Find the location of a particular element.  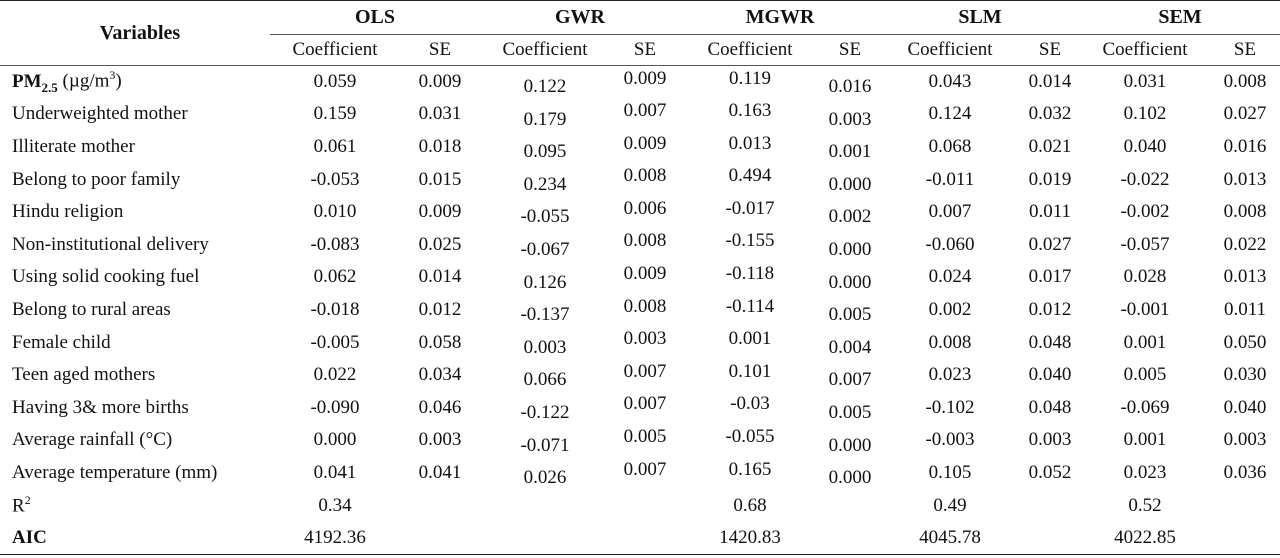

pm-label: PM2.5 is located at coordinates (35, 82).